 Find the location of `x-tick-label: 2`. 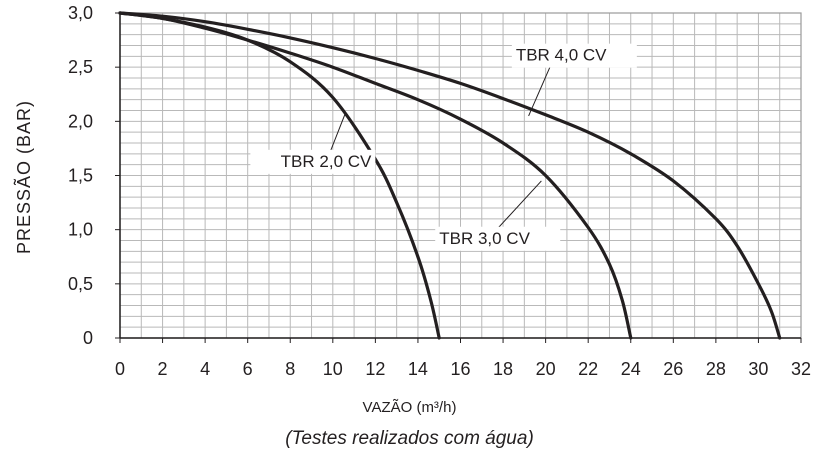

x-tick-label: 2 is located at coordinates (163, 369).